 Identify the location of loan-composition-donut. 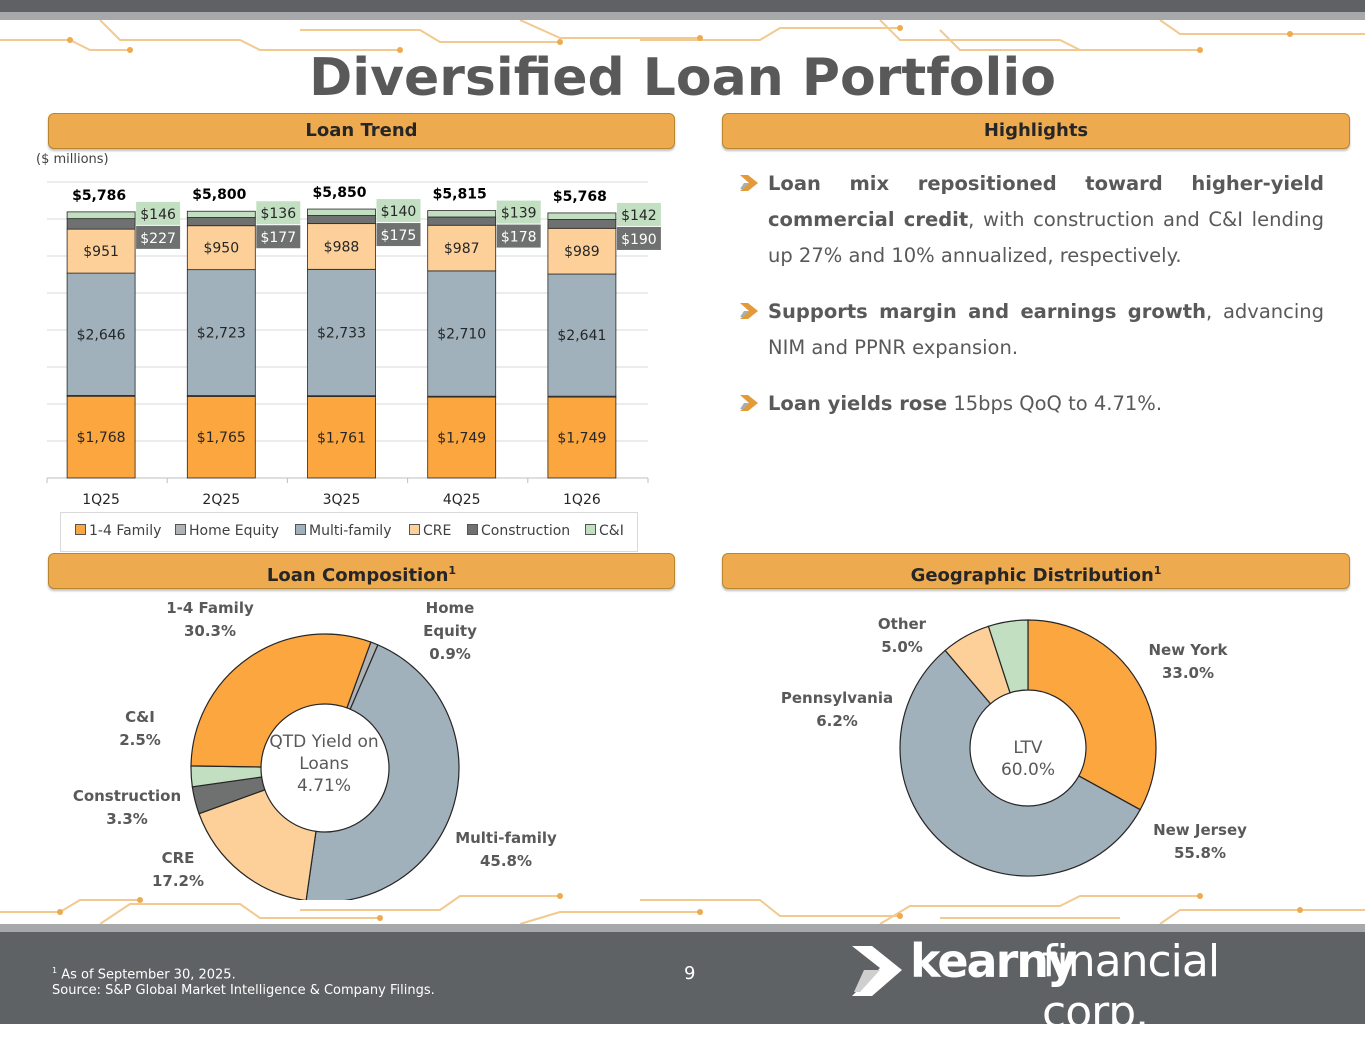
(325, 766).